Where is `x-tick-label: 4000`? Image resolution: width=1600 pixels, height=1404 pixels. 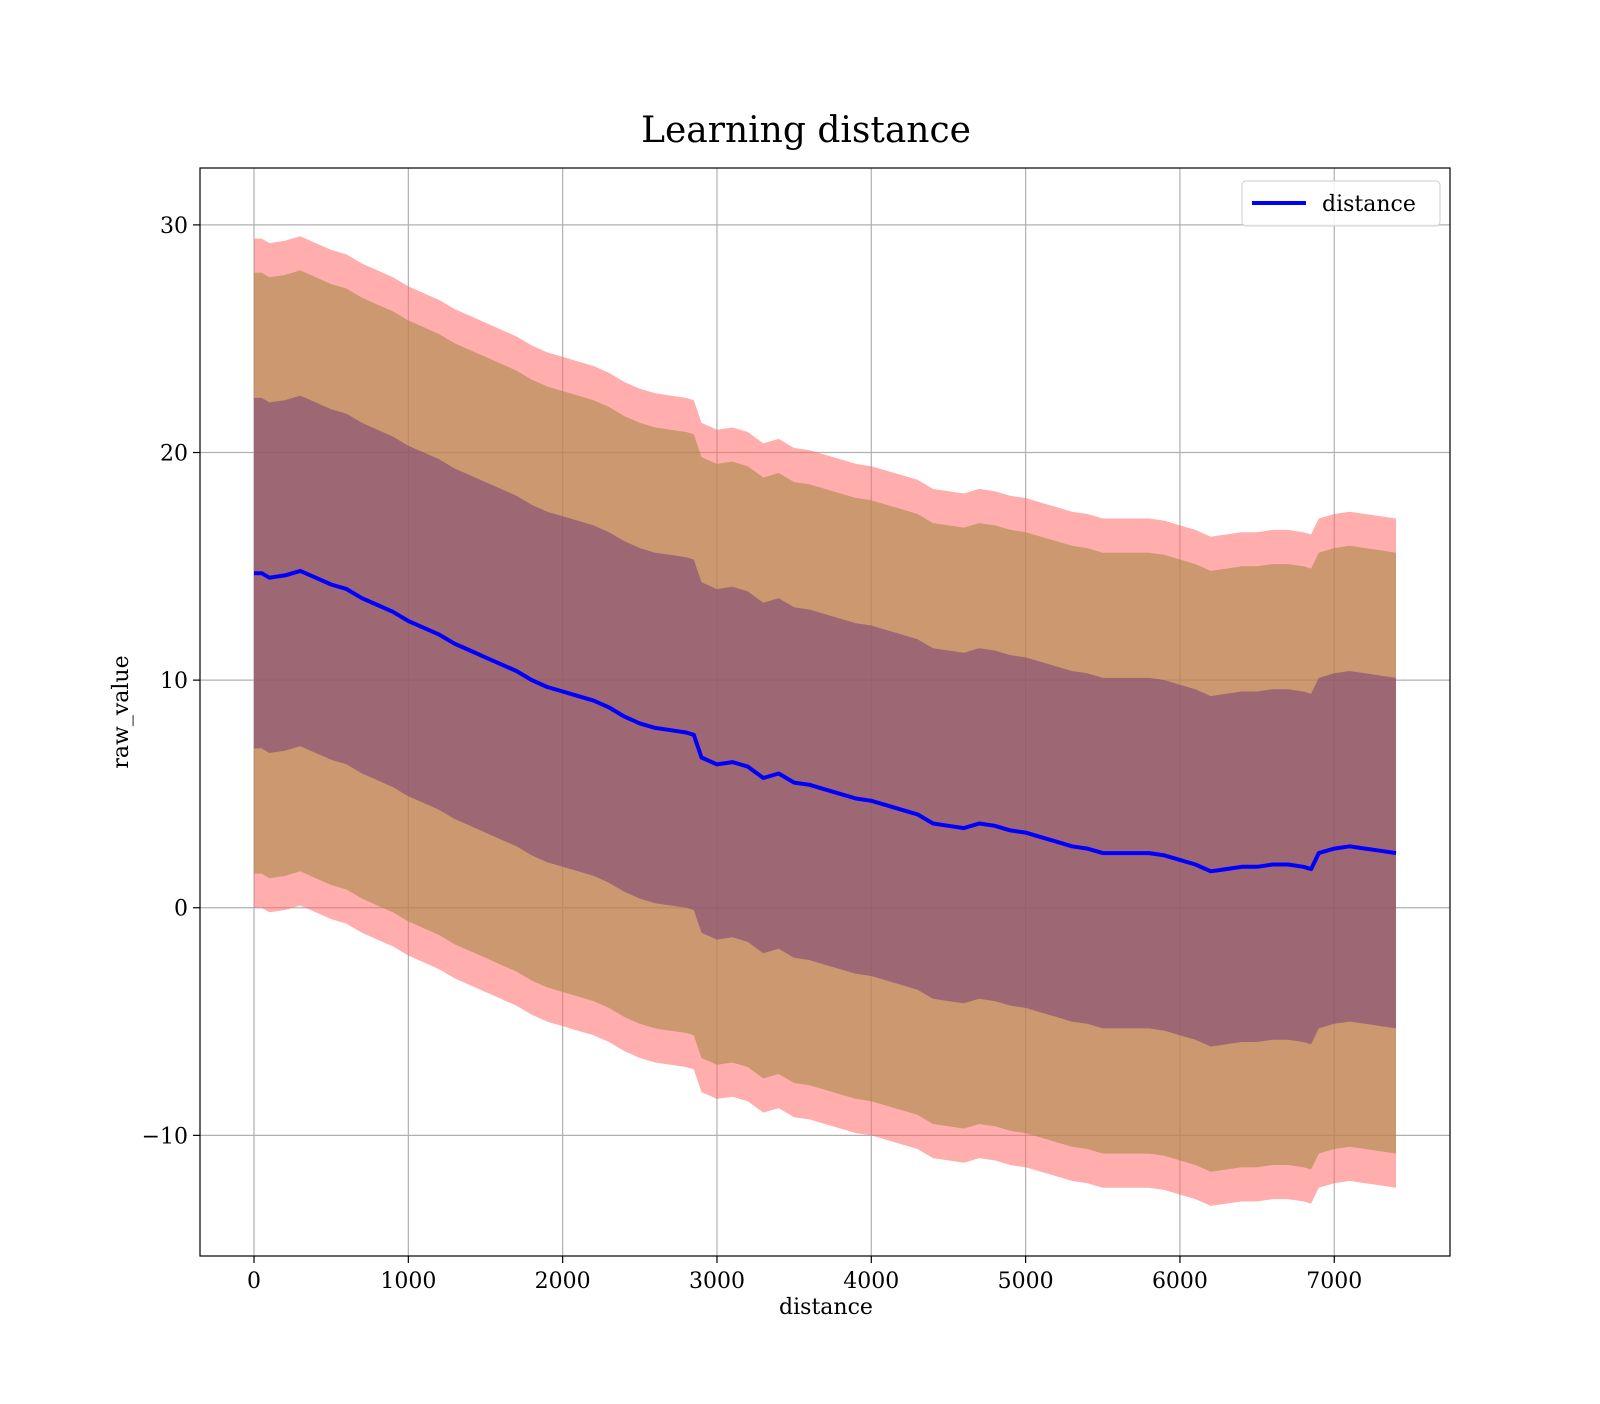
x-tick-label: 4000 is located at coordinates (871, 1281).